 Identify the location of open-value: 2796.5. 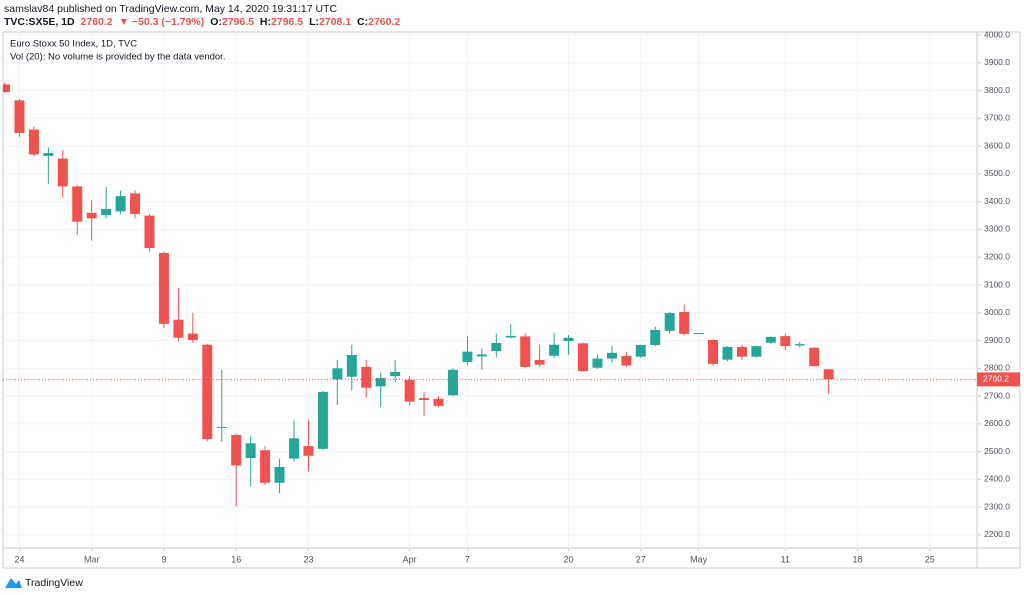
(237, 22).